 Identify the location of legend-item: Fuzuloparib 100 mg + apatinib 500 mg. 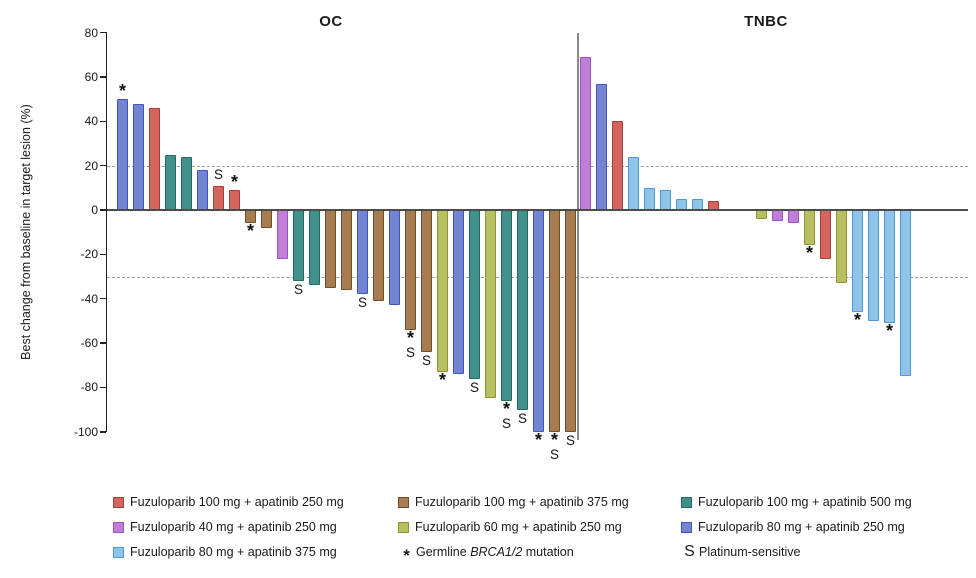
(796, 502).